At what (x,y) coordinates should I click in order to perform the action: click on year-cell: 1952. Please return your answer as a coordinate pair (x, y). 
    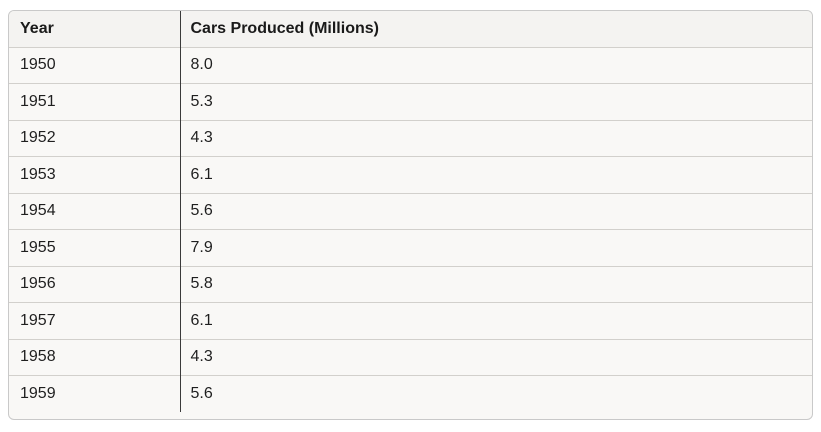
    Looking at the image, I should click on (95, 138).